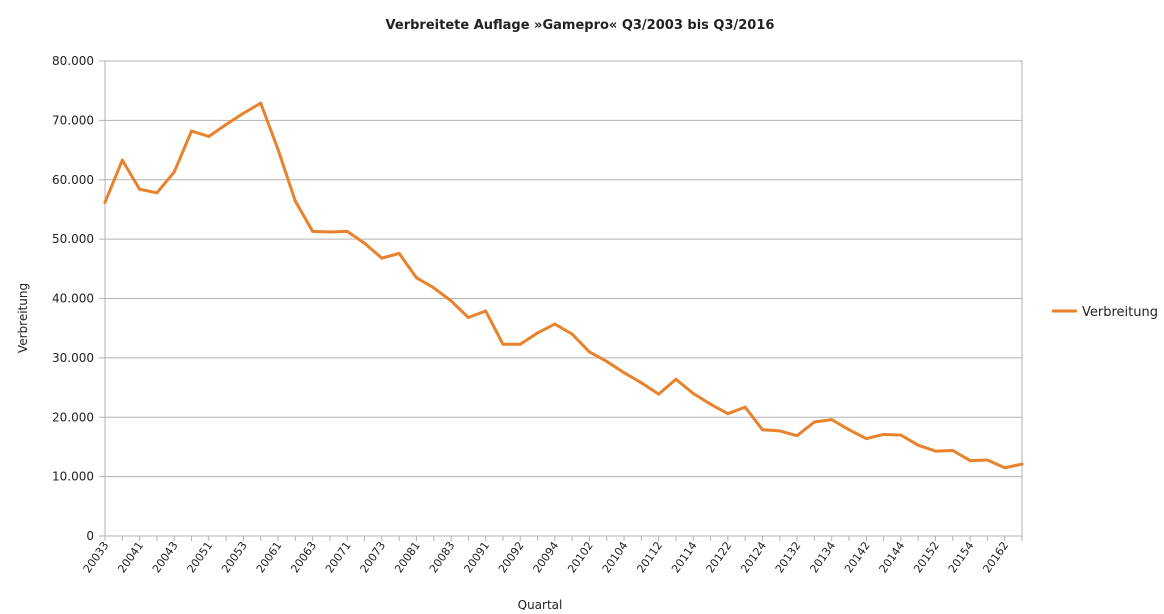 This screenshot has width=1164, height=614. I want to click on y-tick-label: 50.000, so click(73, 239).